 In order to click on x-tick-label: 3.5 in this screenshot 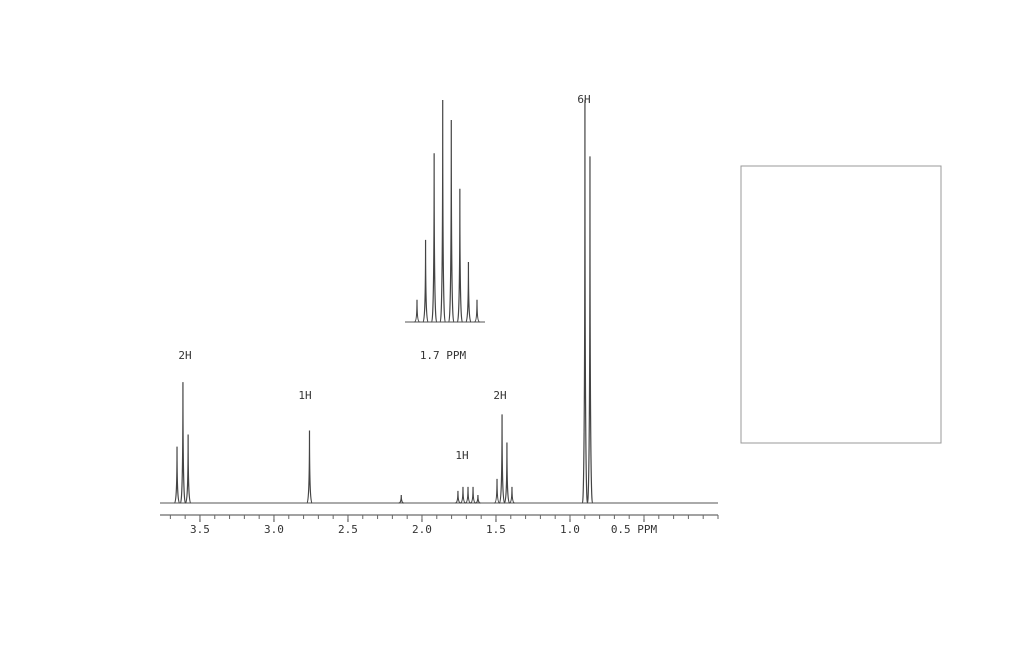, I will do `click(200, 529)`.